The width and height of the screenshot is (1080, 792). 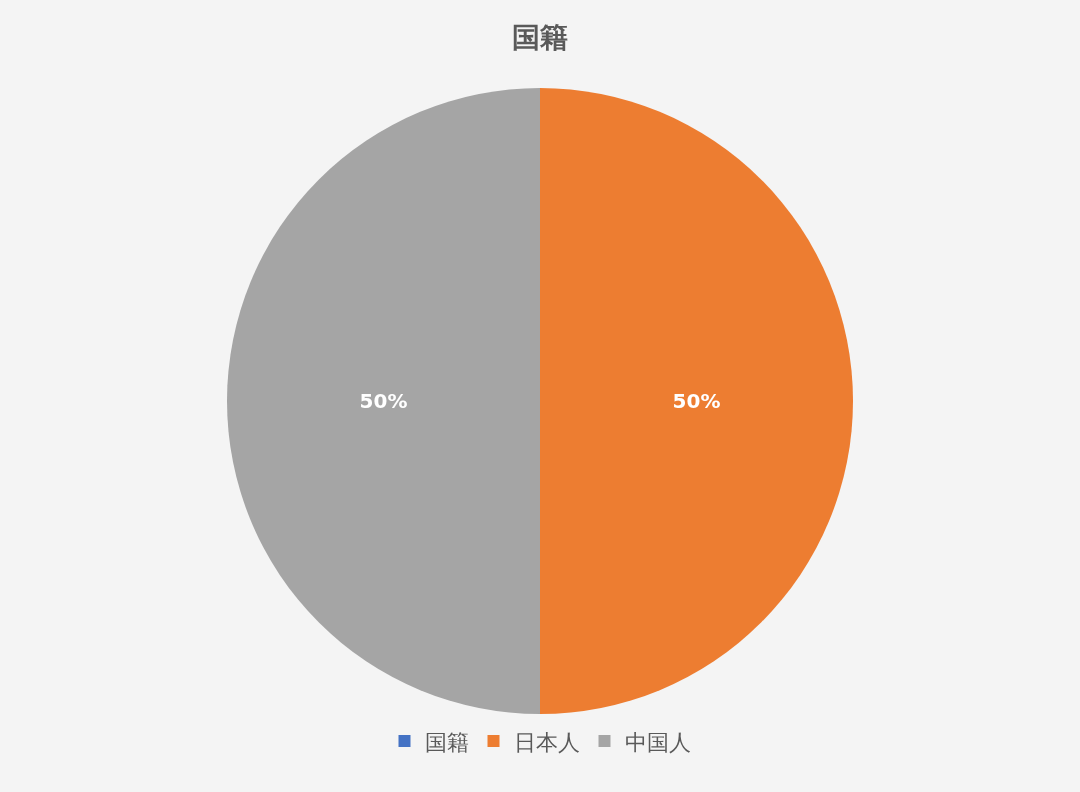 I want to click on legend-label: 国籍, so click(x=446, y=742).